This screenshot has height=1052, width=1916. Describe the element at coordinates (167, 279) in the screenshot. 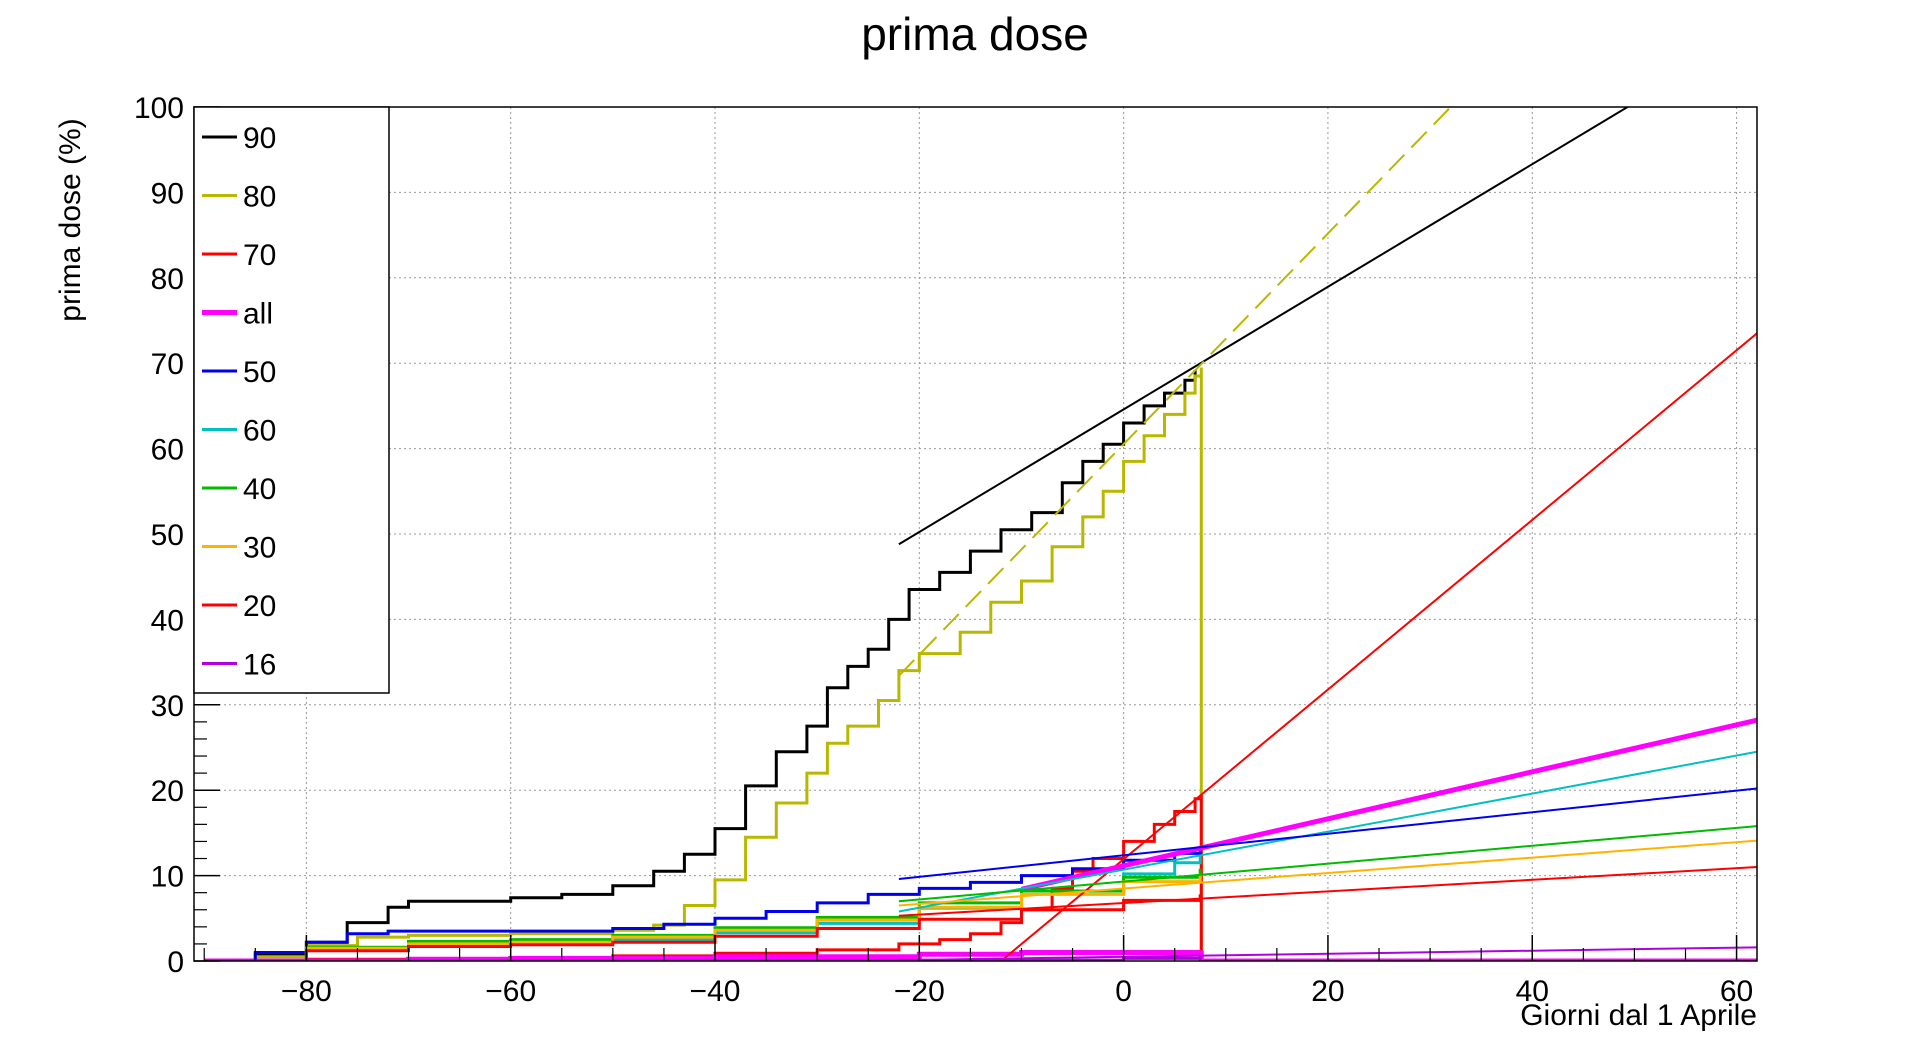

I see `y-tick-label: 80` at that location.